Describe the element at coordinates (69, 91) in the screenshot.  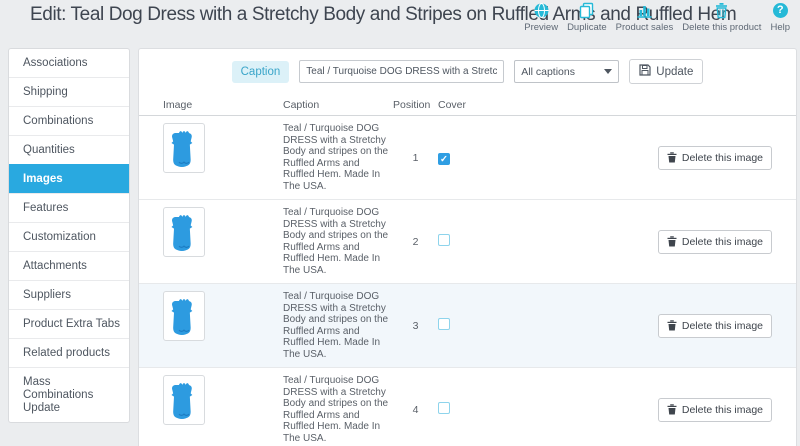
I see `sidebar-item-shipping: Shipping` at that location.